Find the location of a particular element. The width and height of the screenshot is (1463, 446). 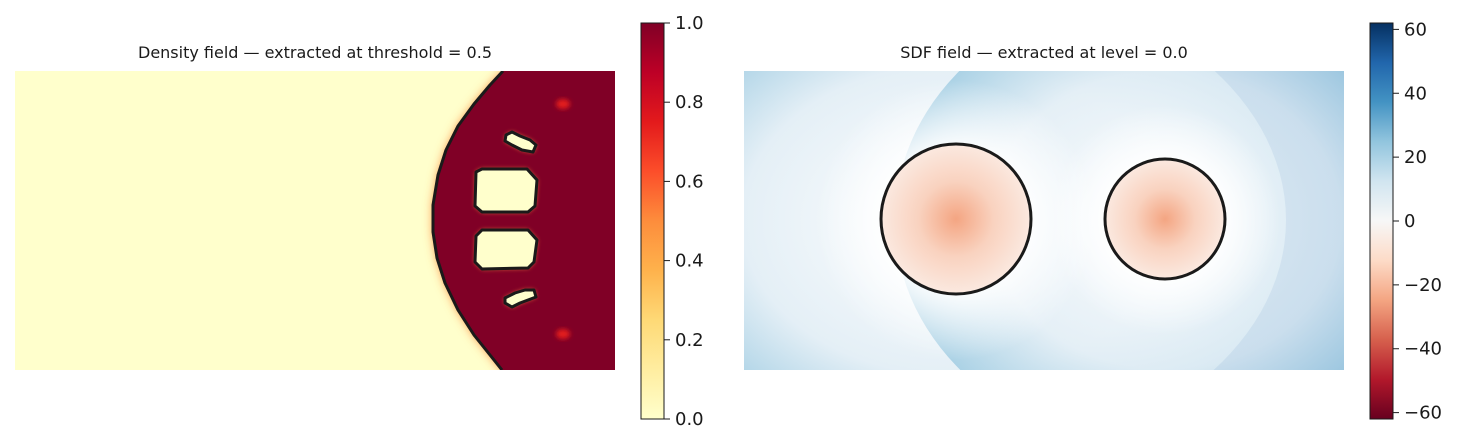

density-colorbar-tick-label: 0.2 is located at coordinates (689, 340).